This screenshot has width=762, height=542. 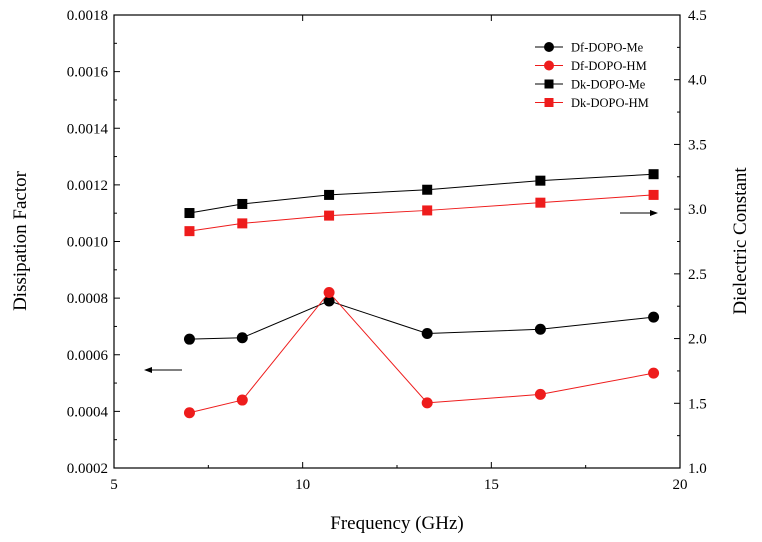 What do you see at coordinates (697, 16) in the screenshot?
I see `y-right-tick-label: 4.5` at bounding box center [697, 16].